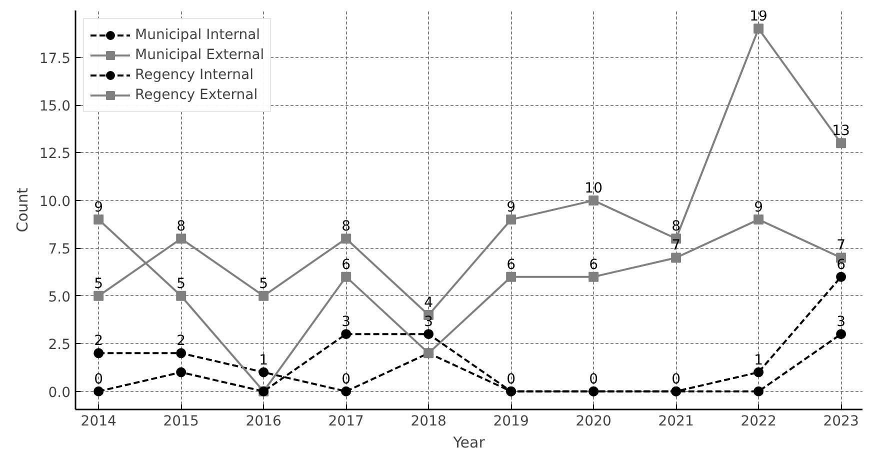  Describe the element at coordinates (841, 131) in the screenshot. I see `data-label: 13` at that location.